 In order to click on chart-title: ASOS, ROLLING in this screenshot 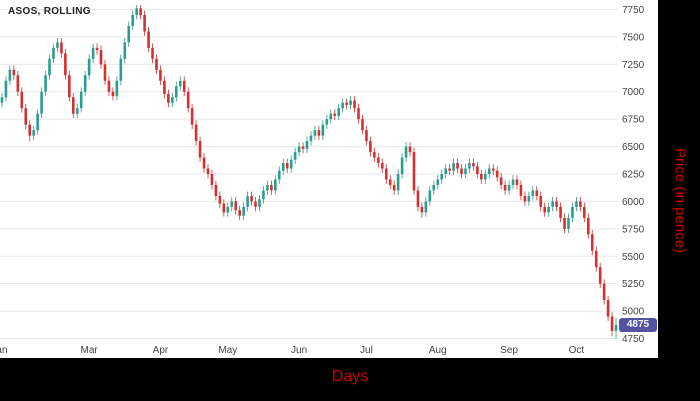, I will do `click(49, 11)`.